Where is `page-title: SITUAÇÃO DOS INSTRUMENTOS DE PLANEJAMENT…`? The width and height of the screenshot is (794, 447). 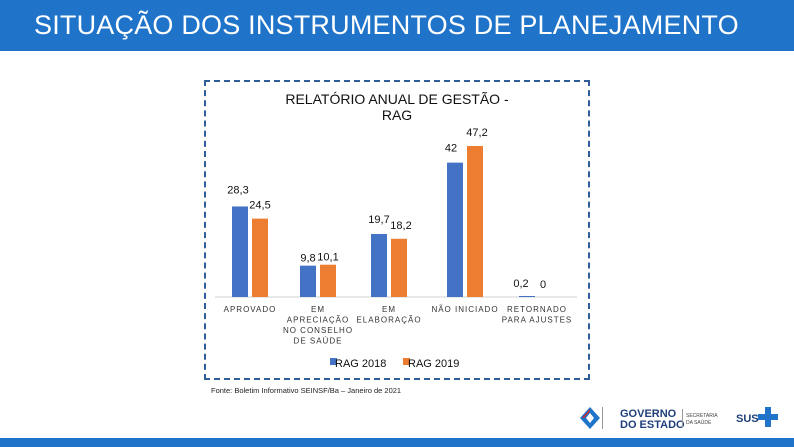
page-title: SITUAÇÃO DOS INSTRUMENTOS DE PLANEJAMENT… is located at coordinates (386, 25).